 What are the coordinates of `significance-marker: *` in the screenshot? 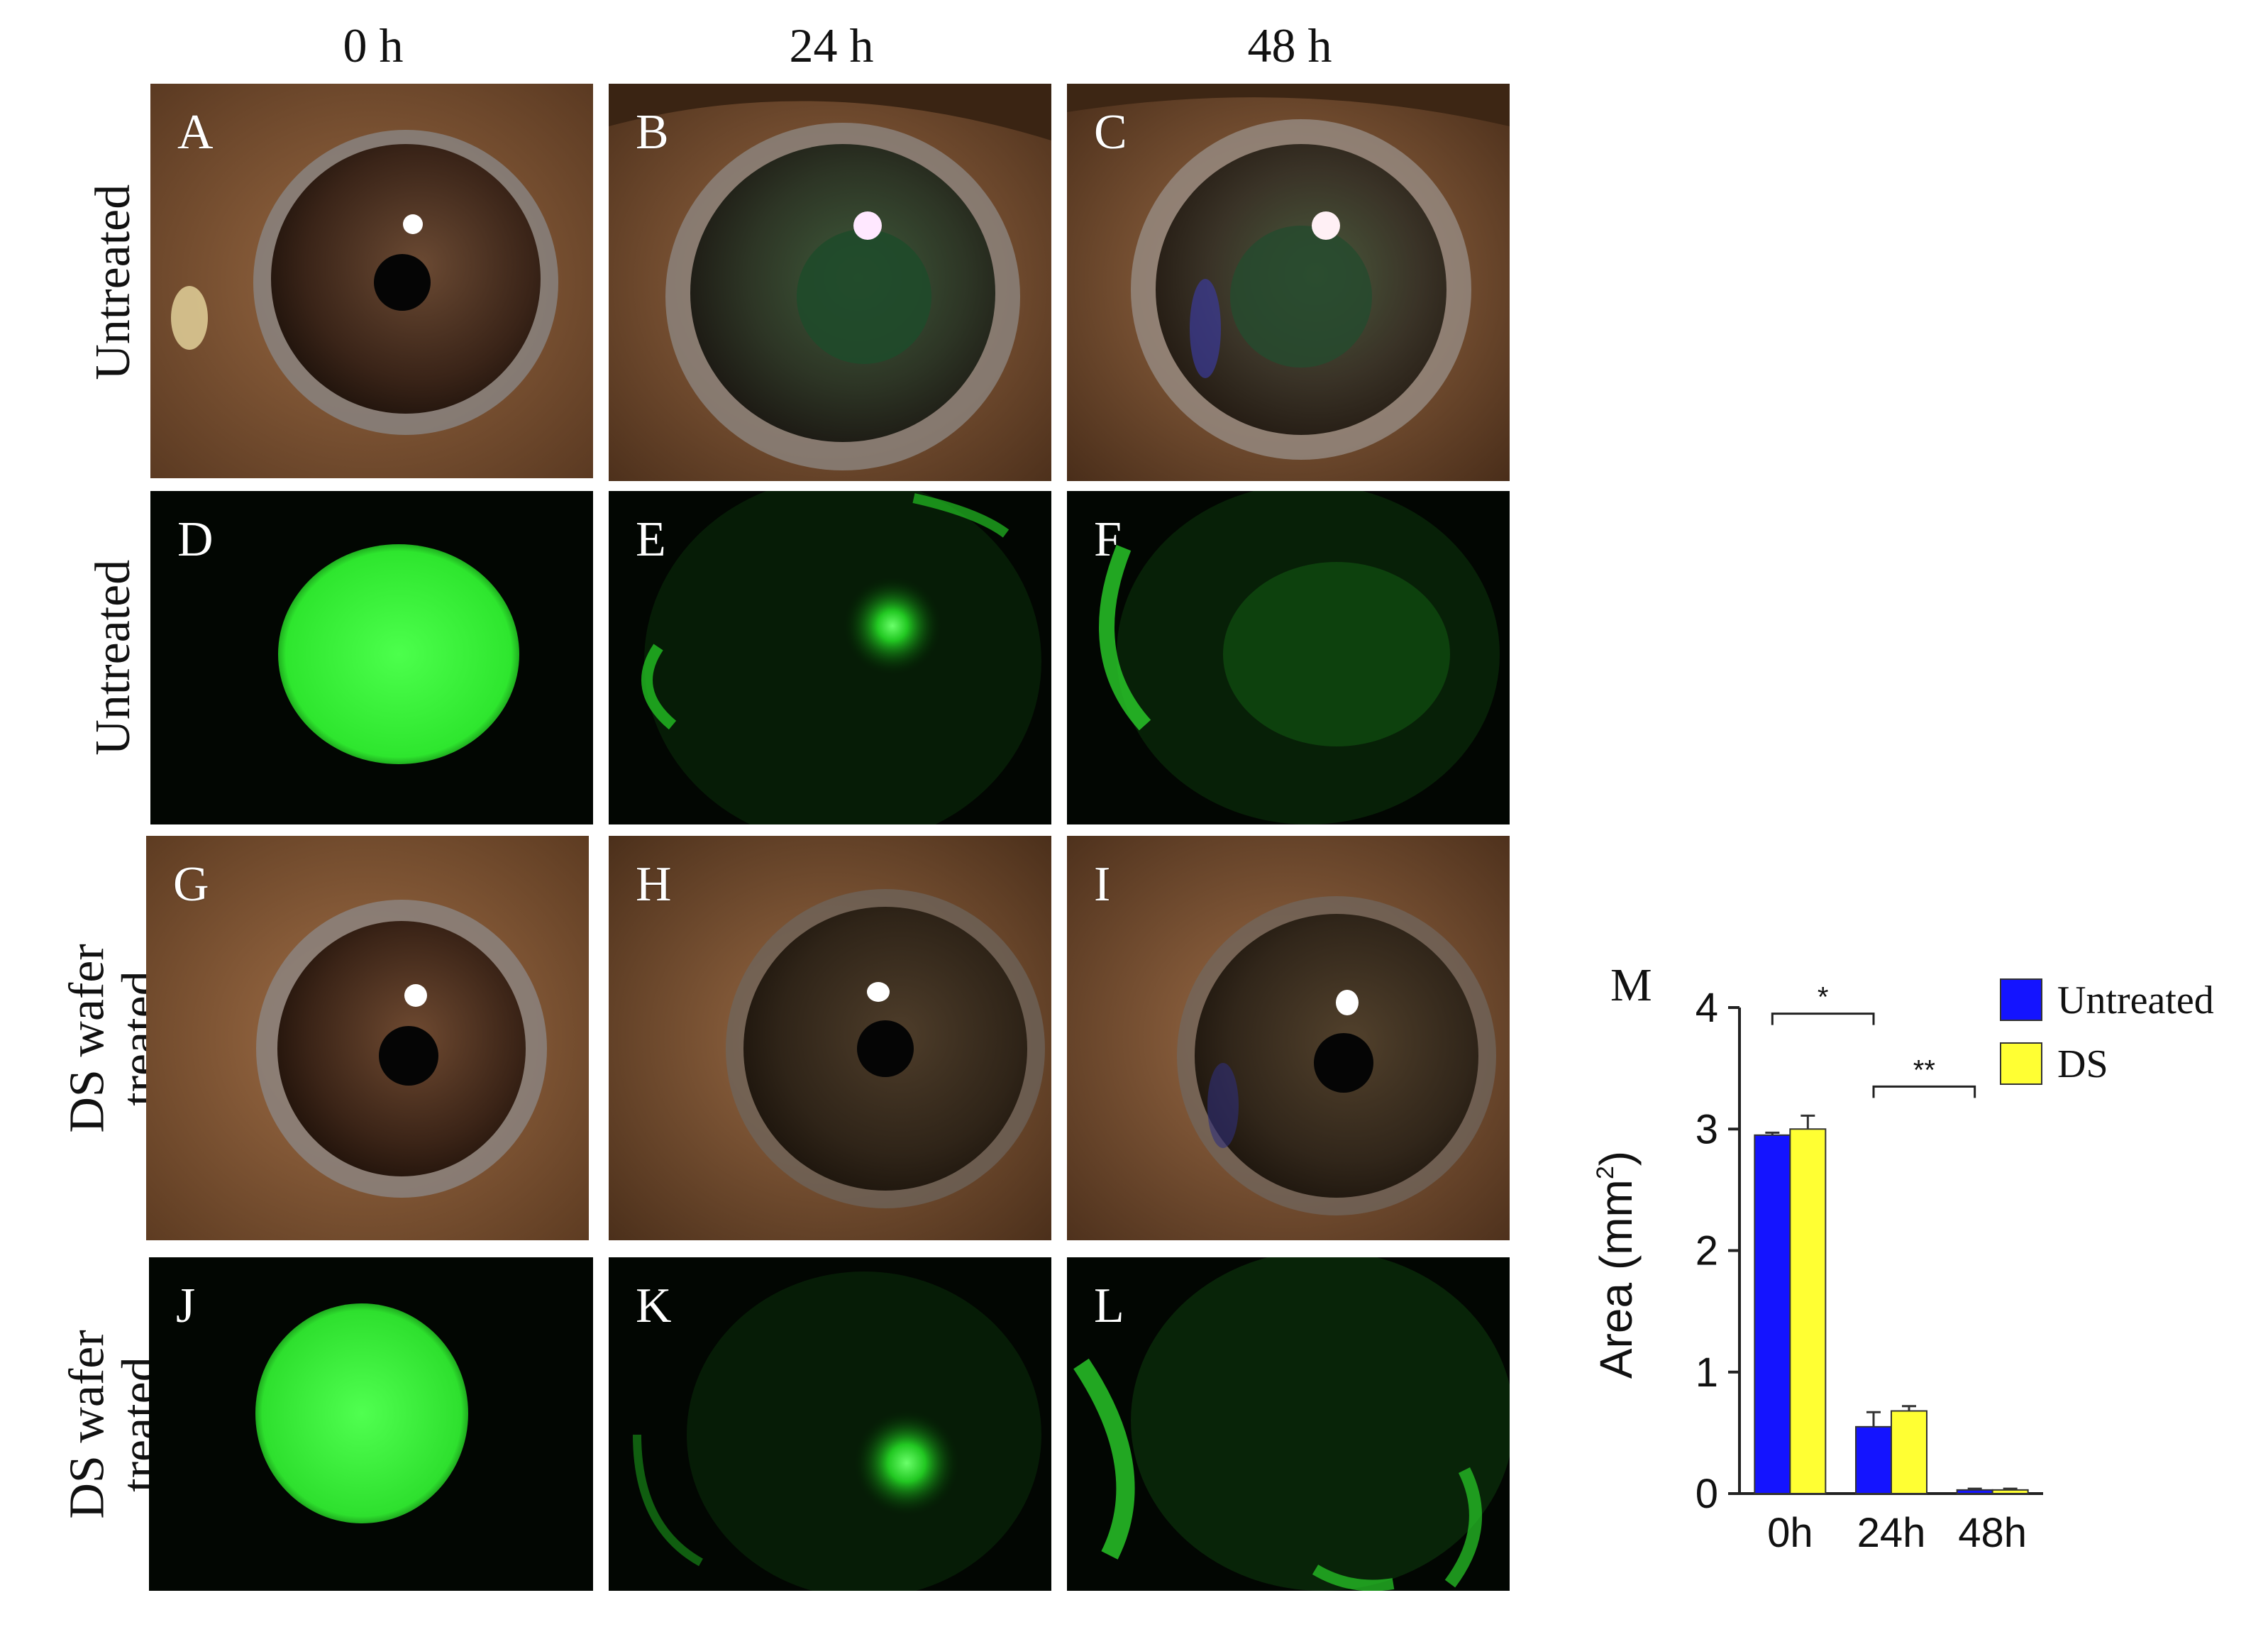 It's located at (1824, 997).